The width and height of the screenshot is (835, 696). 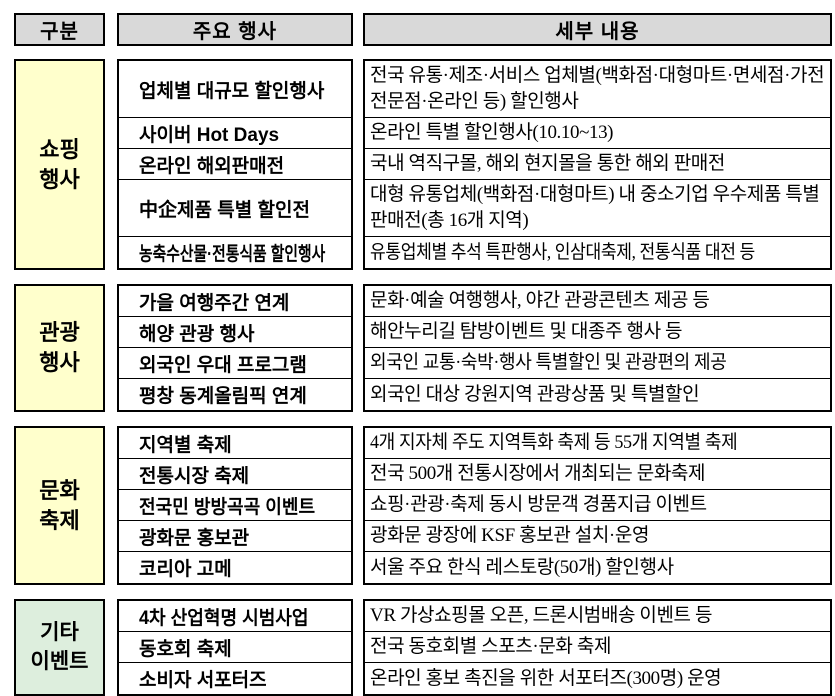 I want to click on event-cell: 해양 관광 행사, so click(x=235, y=332).